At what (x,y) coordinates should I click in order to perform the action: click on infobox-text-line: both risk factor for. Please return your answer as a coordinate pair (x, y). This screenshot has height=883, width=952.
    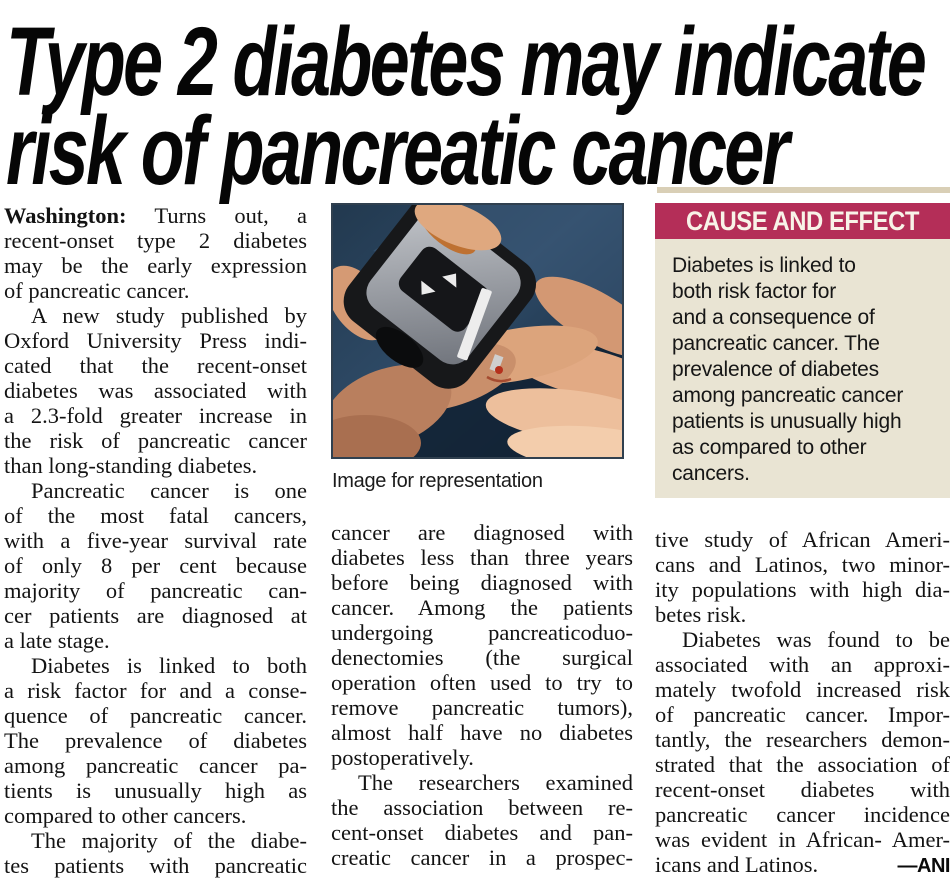
    Looking at the image, I should click on (754, 291).